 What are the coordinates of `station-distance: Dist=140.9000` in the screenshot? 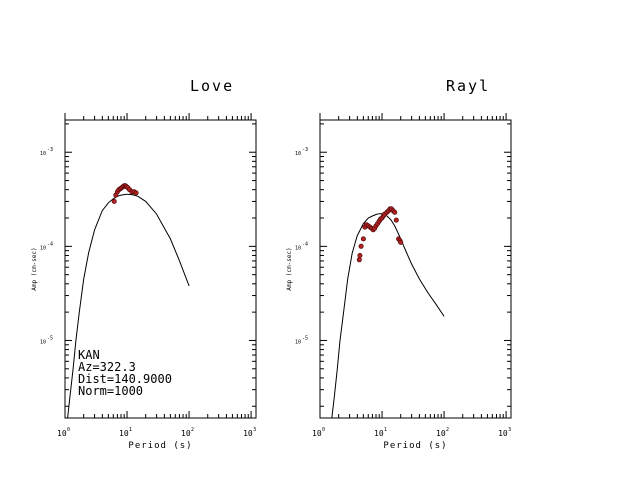 It's located at (125, 379).